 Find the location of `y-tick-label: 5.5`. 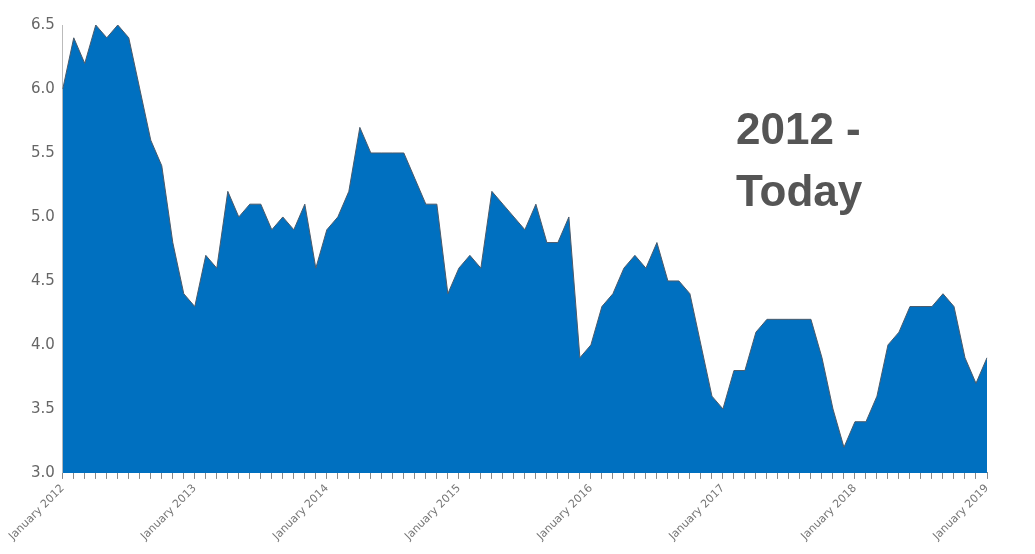

y-tick-label: 5.5 is located at coordinates (42, 151).